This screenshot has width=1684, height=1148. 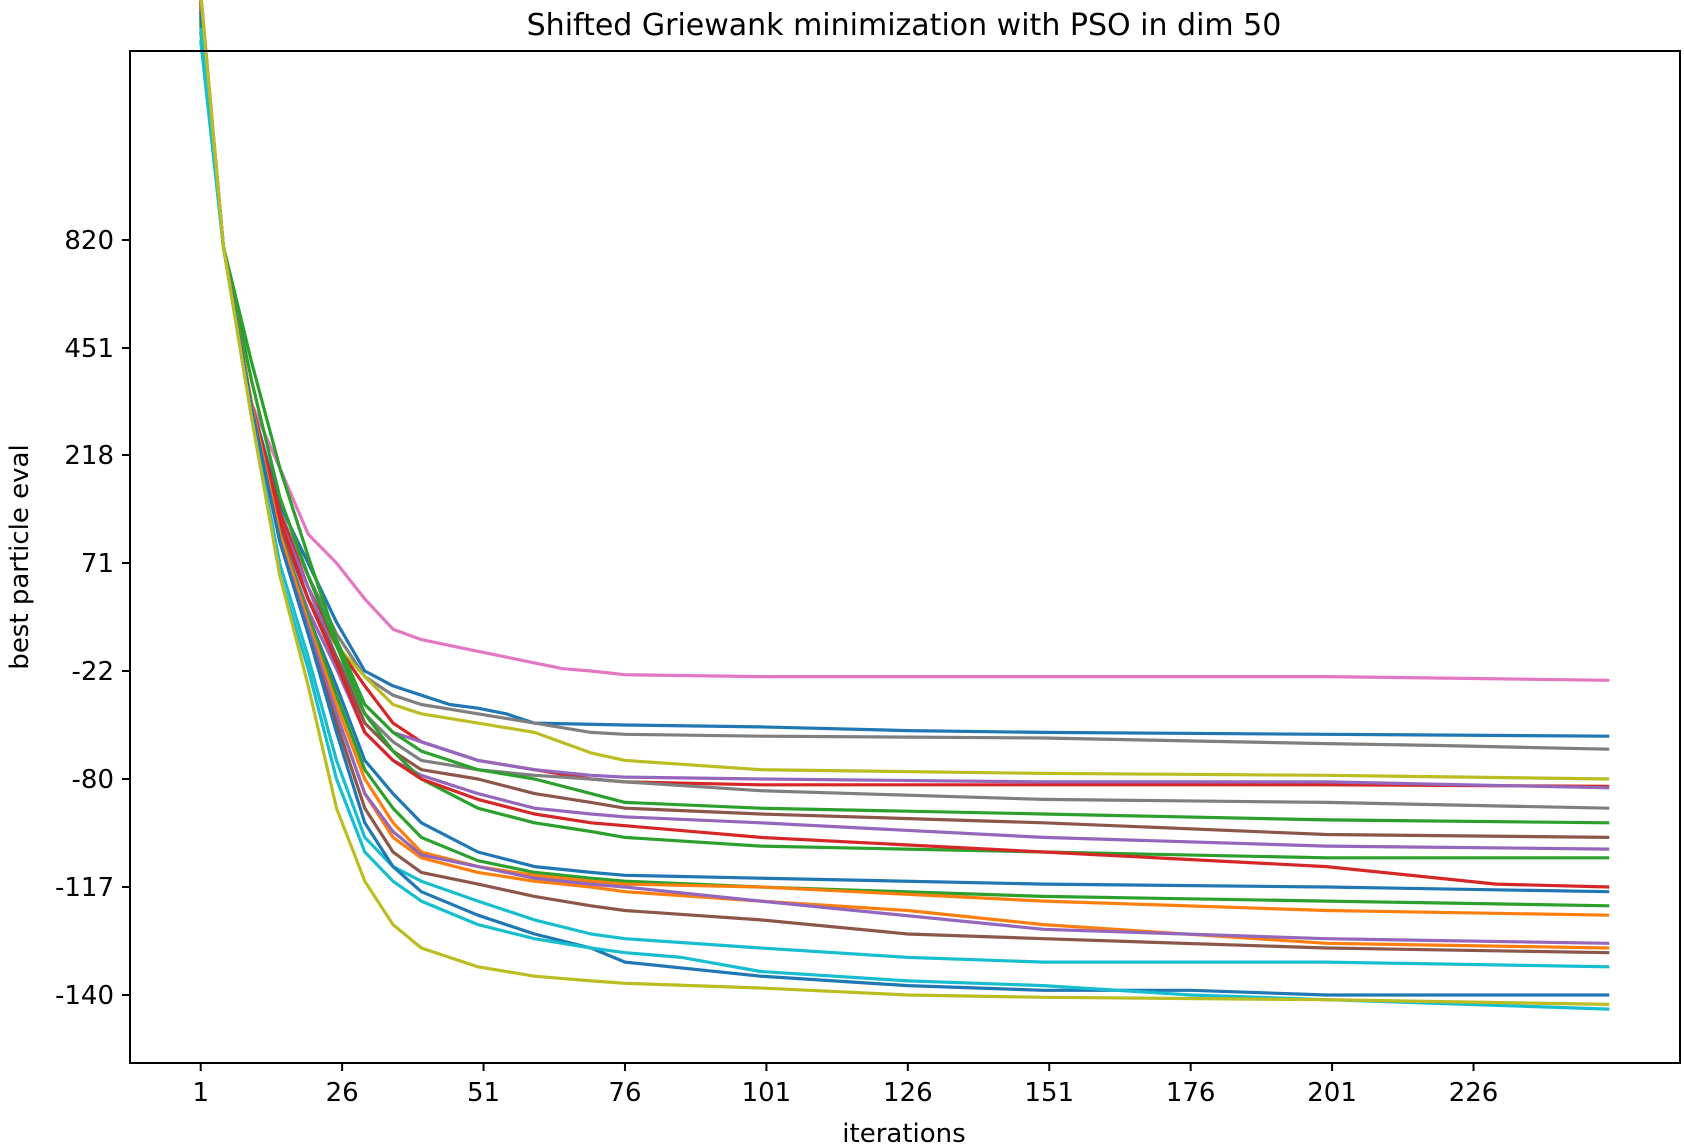 I want to click on x-tick-label: 151, so click(x=1049, y=1093).